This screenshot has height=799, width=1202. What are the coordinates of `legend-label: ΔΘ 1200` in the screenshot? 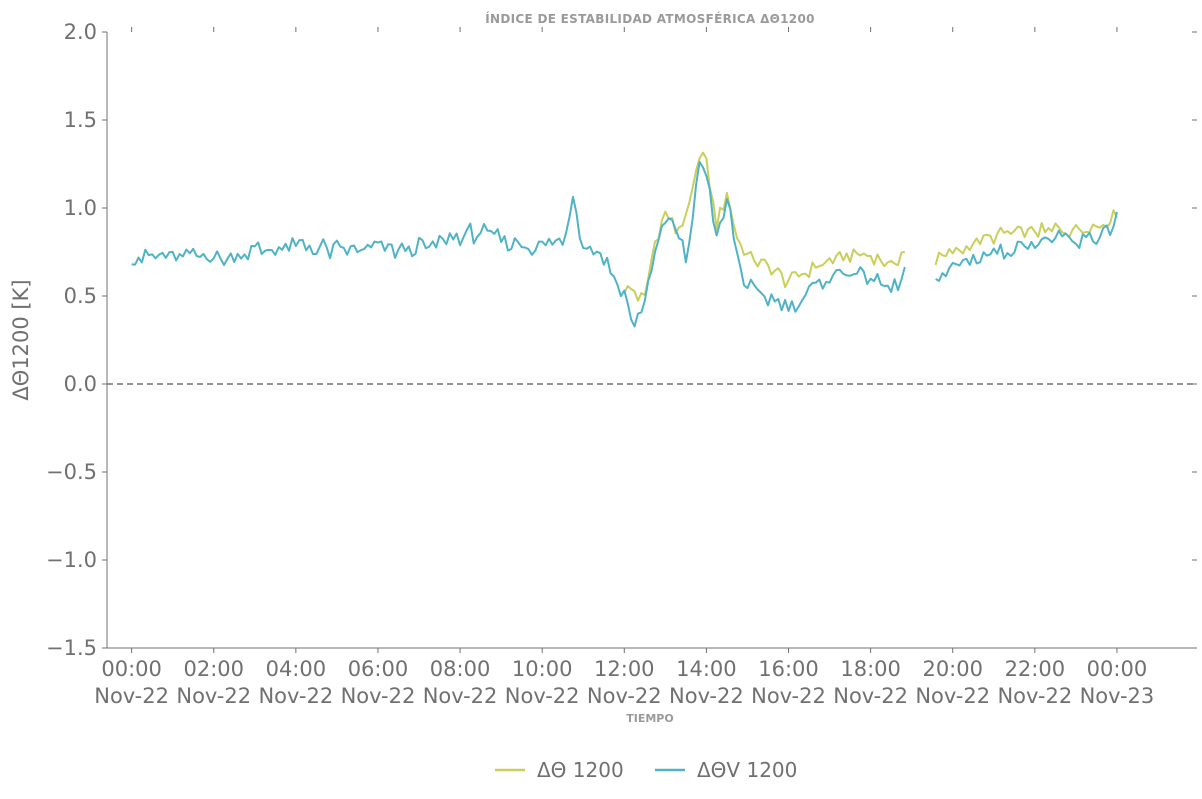 It's located at (580, 770).